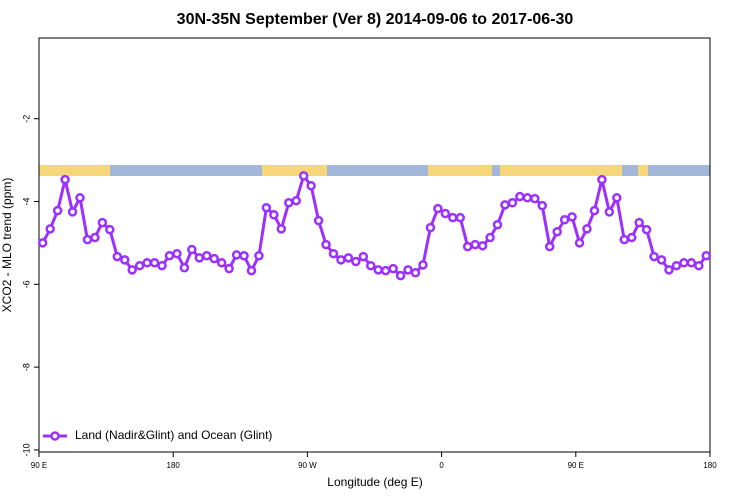  I want to click on land-ocean-band, so click(374, 170).